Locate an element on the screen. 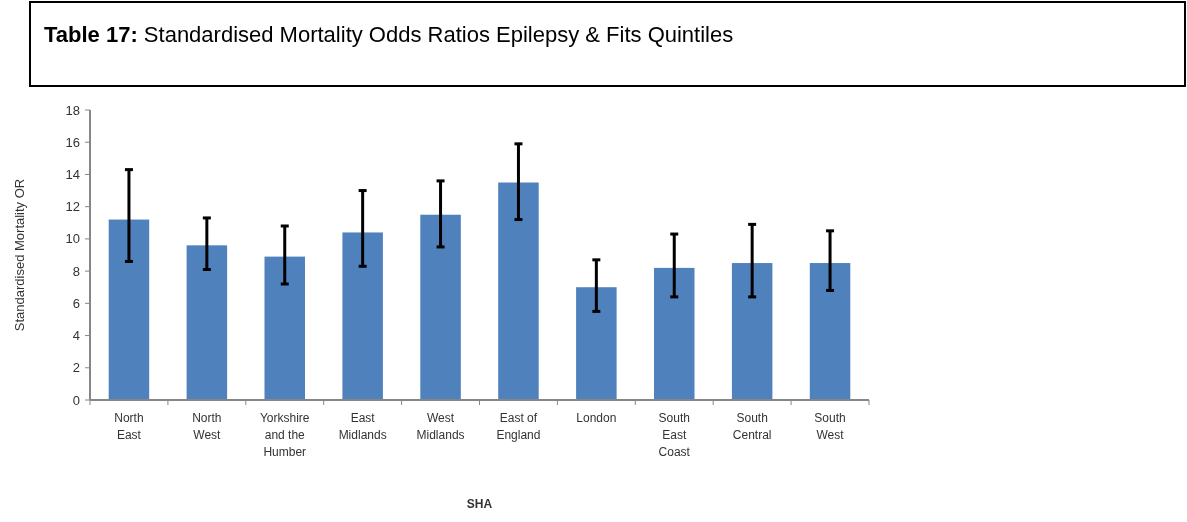  x-tick-label: South East Coast is located at coordinates (674, 435).